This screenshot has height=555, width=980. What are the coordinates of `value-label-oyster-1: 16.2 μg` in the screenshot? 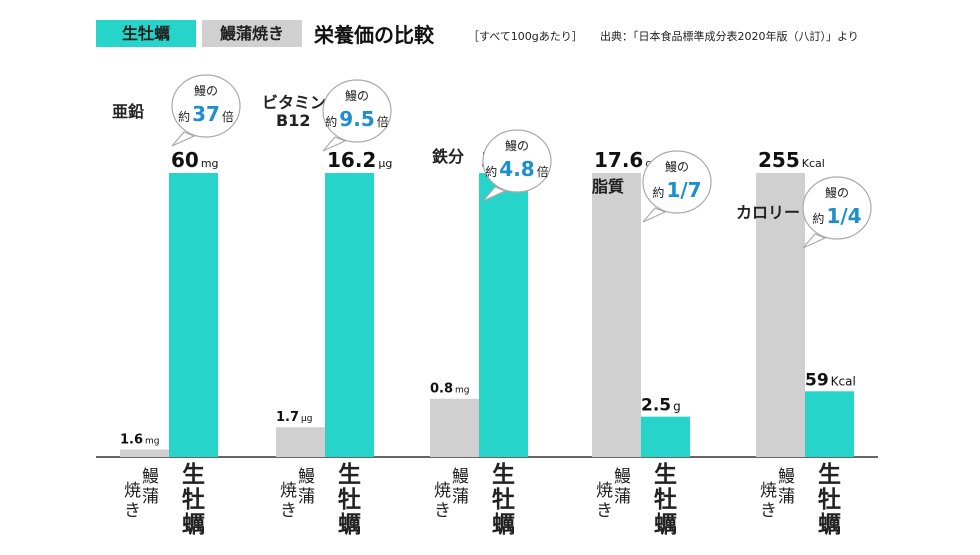 It's located at (359, 160).